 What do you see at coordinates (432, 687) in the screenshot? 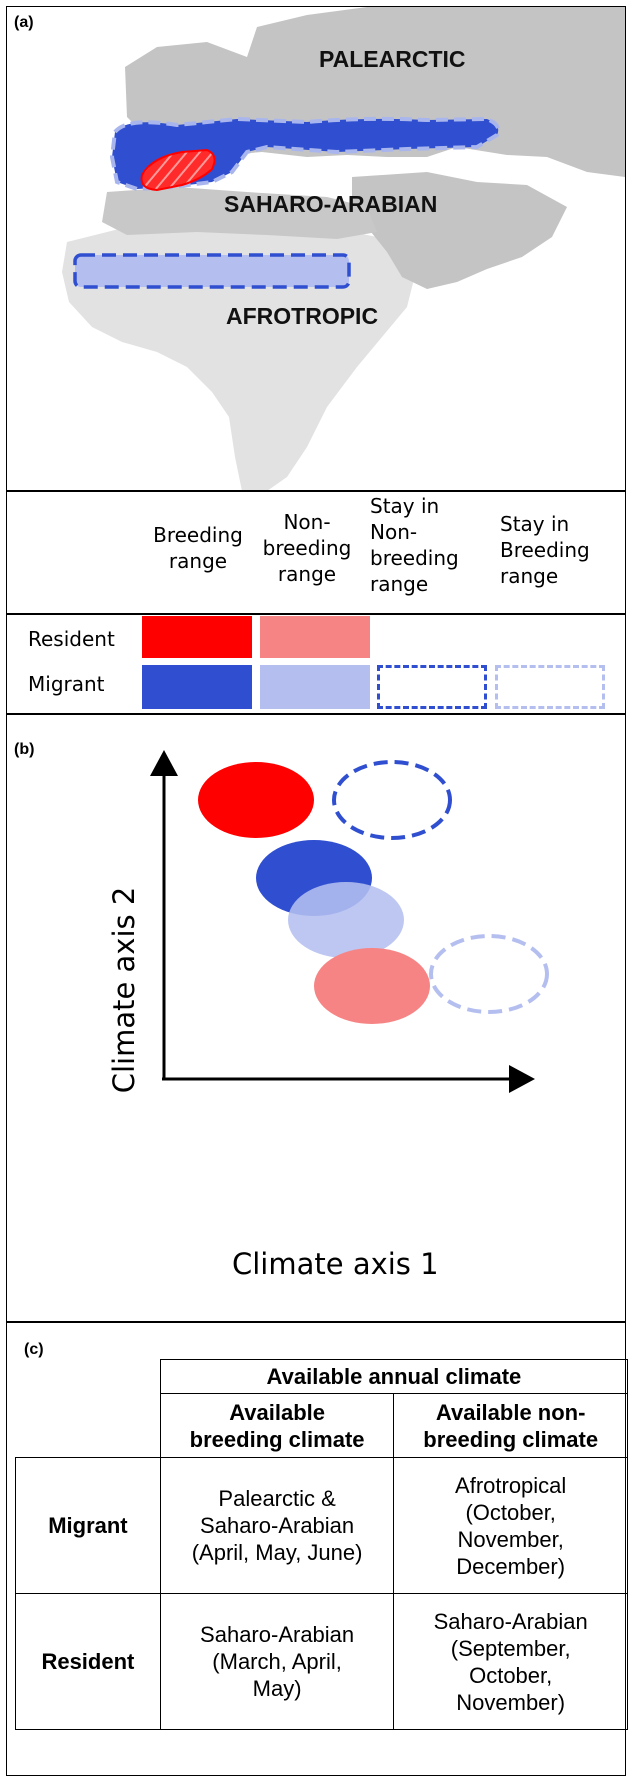
I see `swatch-migrant-stay-nonbreeding` at bounding box center [432, 687].